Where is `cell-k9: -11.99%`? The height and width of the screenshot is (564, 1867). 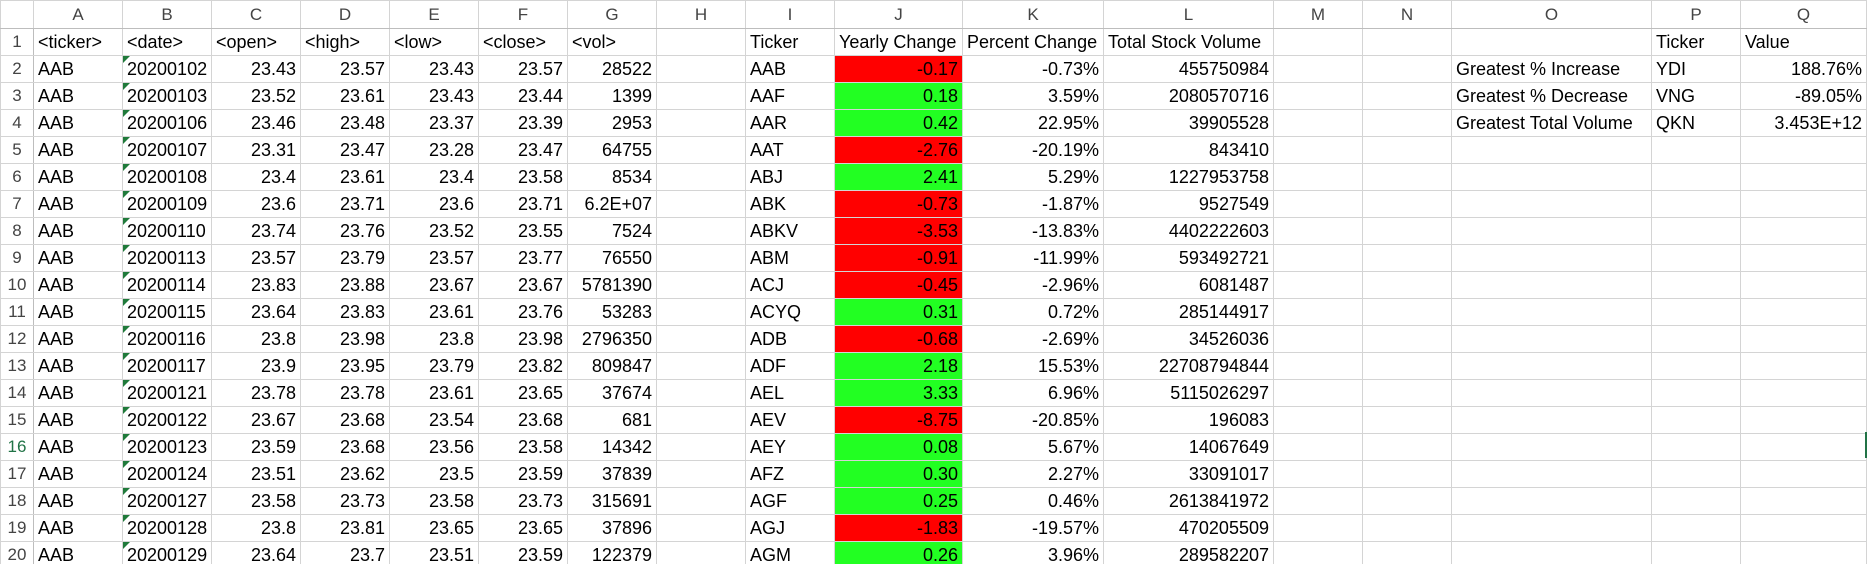 cell-k9: -11.99% is located at coordinates (1033, 258).